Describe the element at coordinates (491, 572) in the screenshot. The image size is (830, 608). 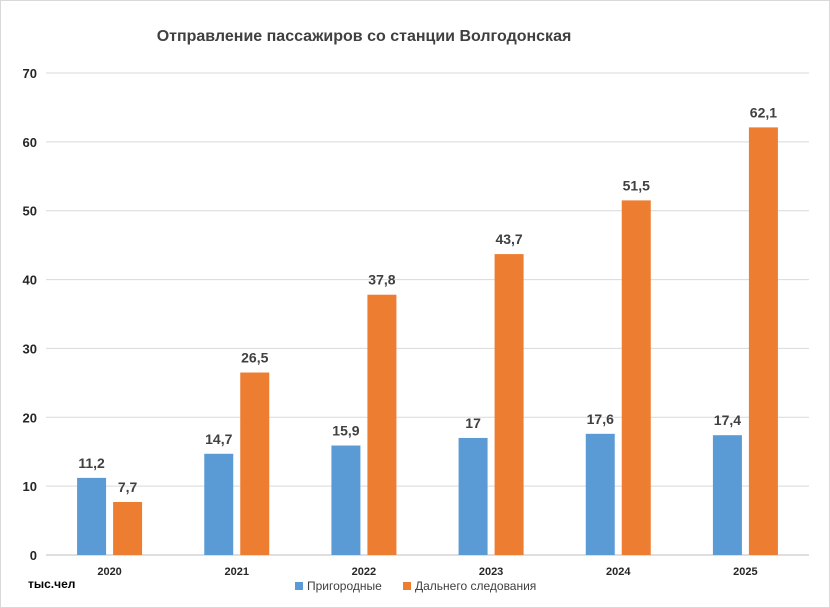
I see `x-tick-label: 2023` at that location.